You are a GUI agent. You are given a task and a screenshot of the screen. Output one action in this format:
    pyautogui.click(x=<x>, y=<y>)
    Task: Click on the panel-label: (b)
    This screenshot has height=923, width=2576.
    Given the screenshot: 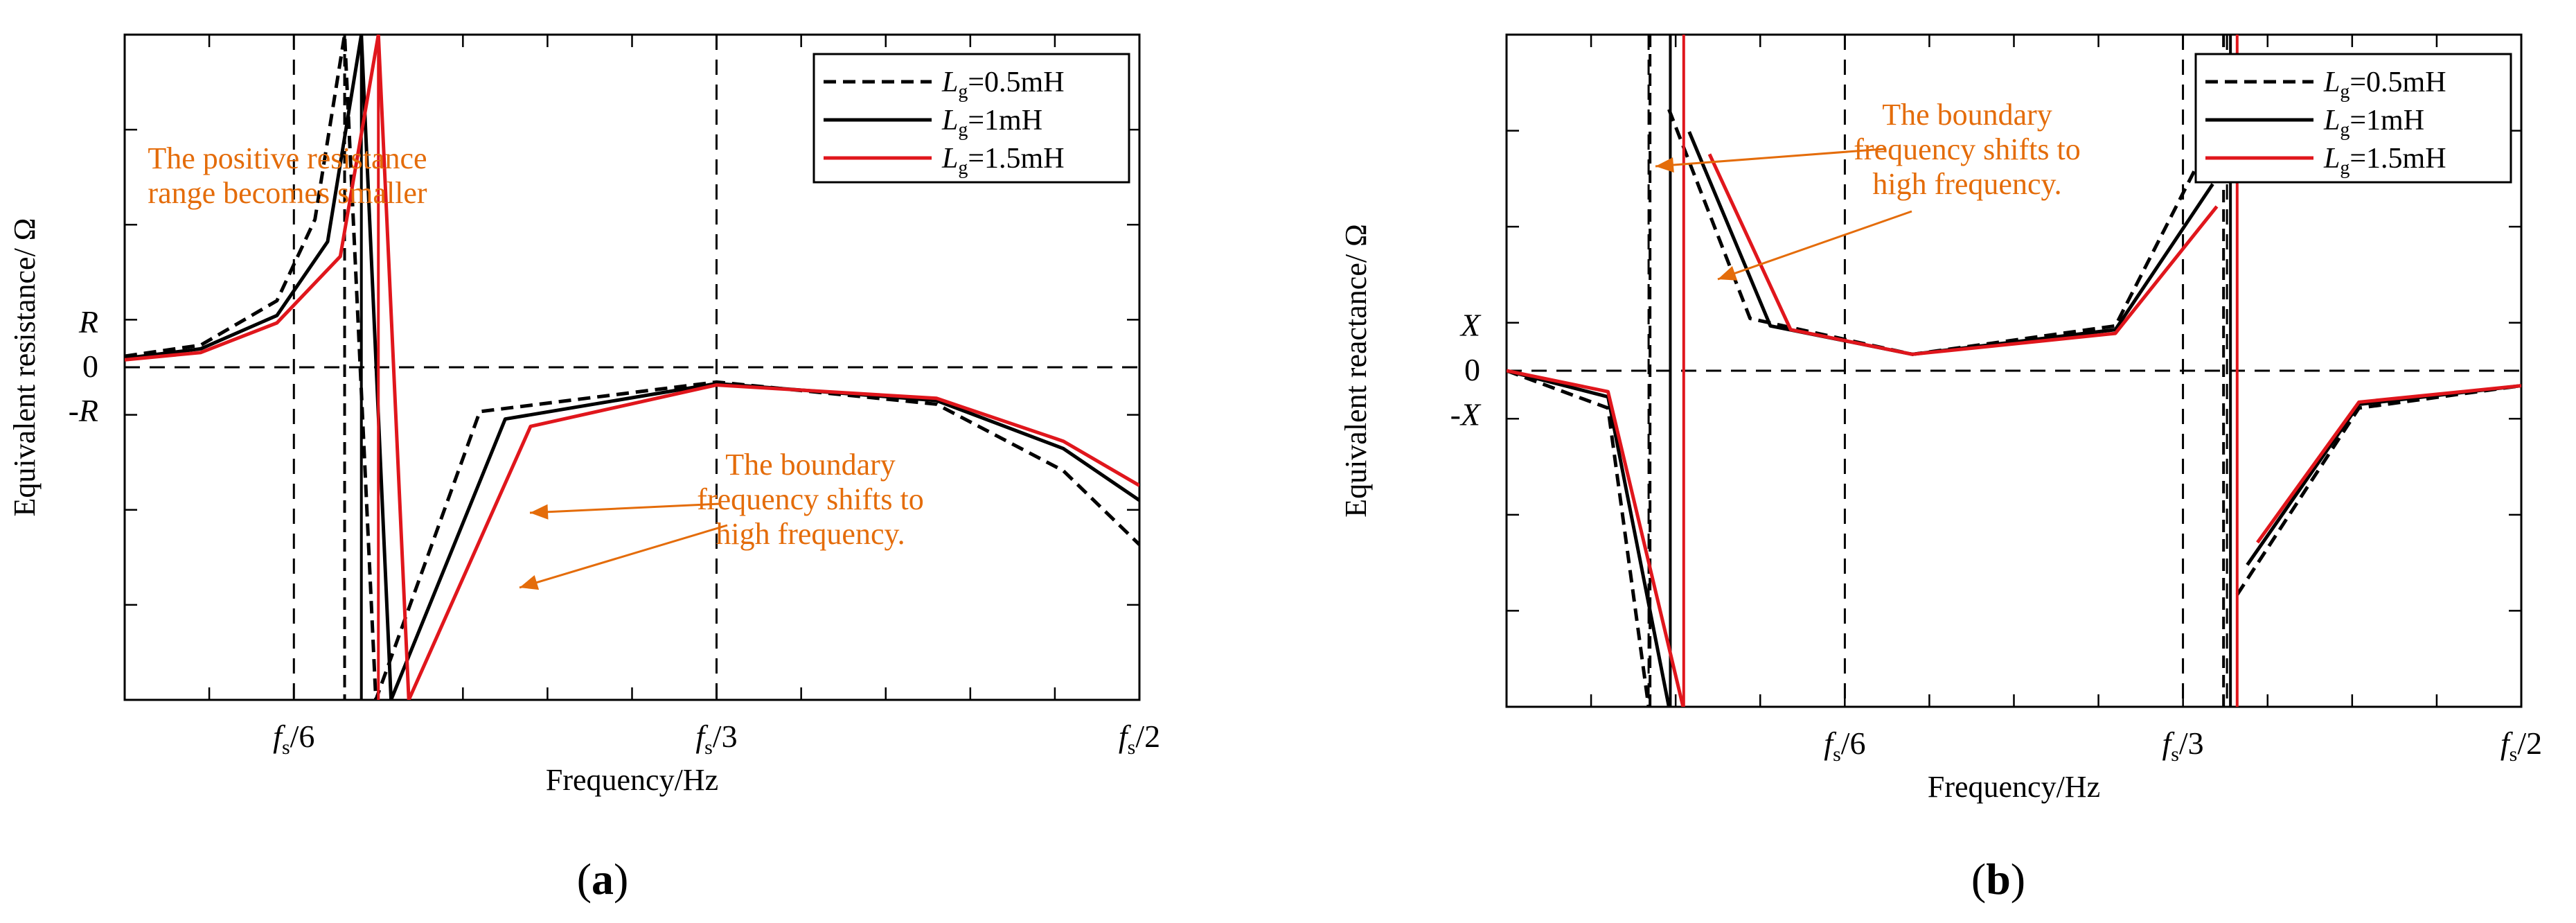 What is the action you would take?
    pyautogui.click(x=1998, y=879)
    